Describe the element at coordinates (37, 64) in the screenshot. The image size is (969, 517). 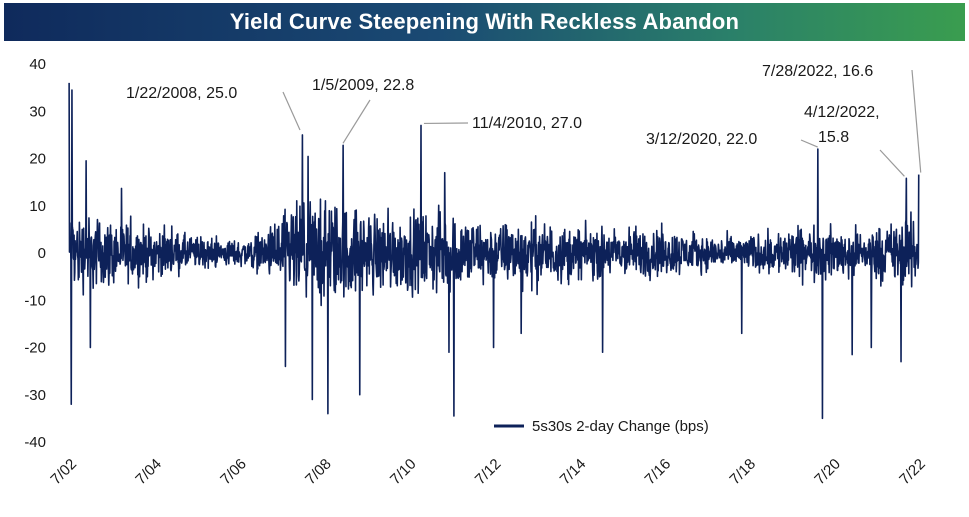
I see `y-tick-label: 40` at that location.